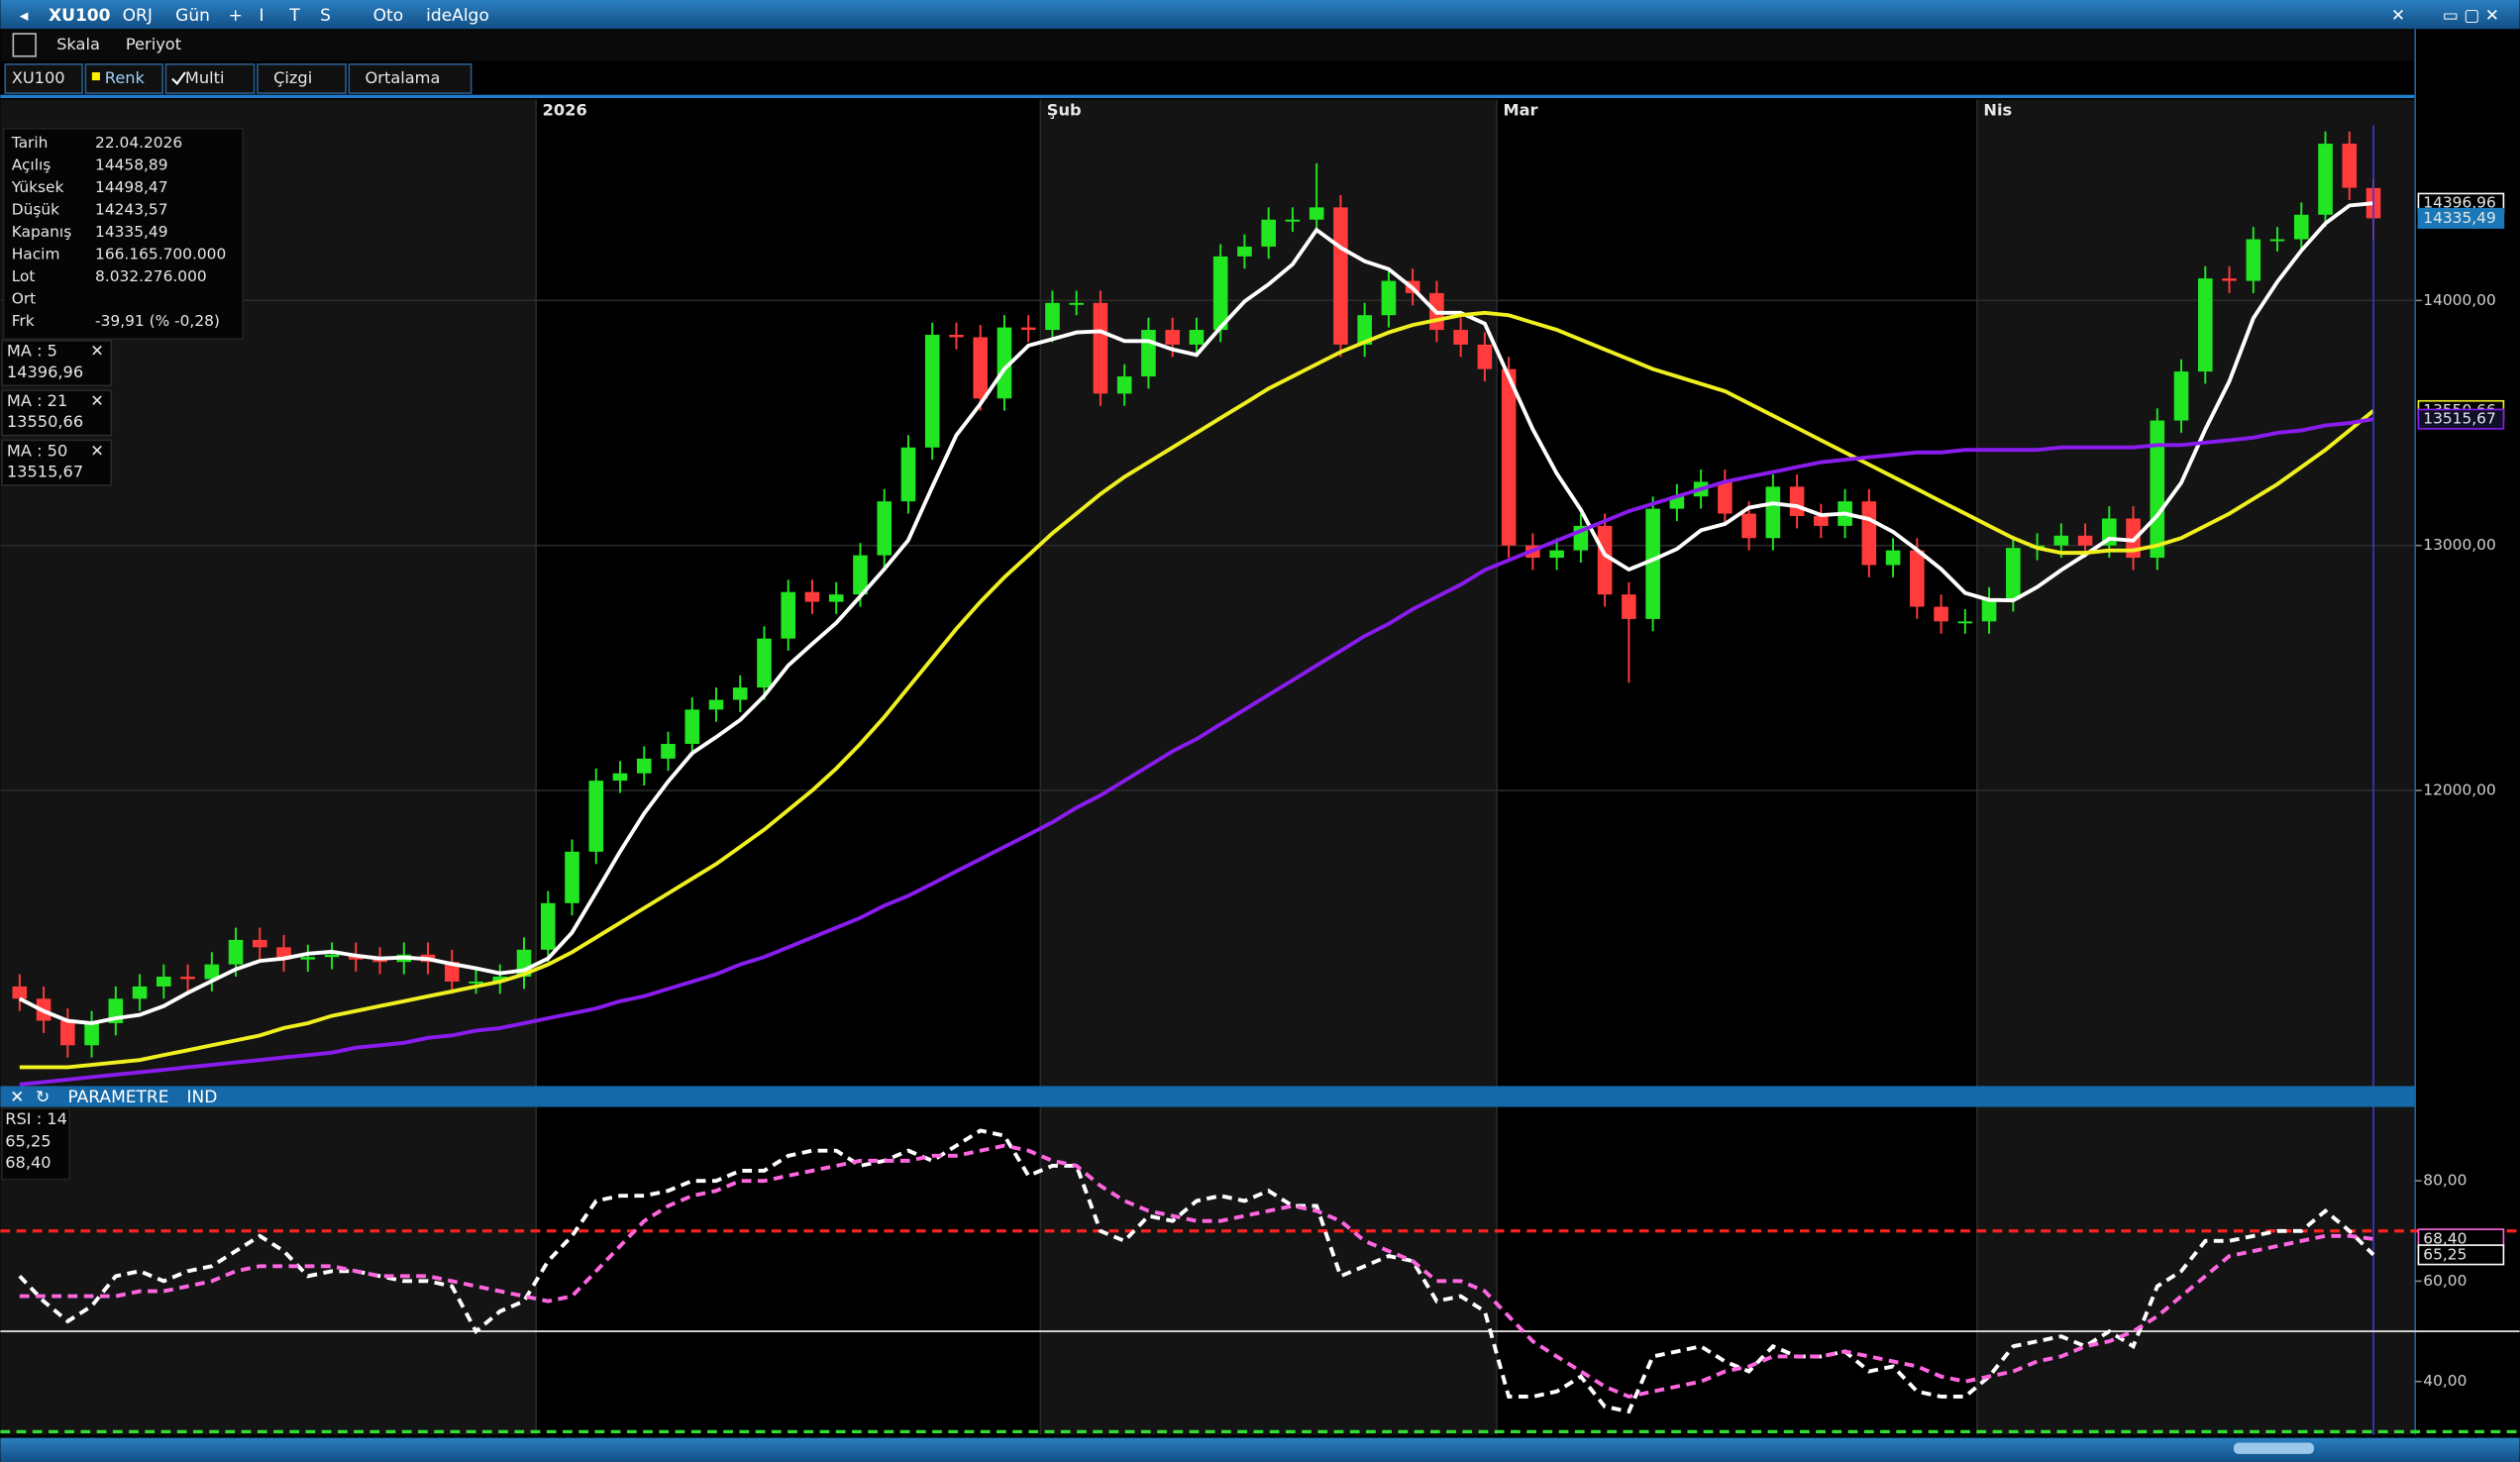 The image size is (2520, 1462). What do you see at coordinates (2459, 203) in the screenshot?
I see `price-tag-label: 14396,96` at bounding box center [2459, 203].